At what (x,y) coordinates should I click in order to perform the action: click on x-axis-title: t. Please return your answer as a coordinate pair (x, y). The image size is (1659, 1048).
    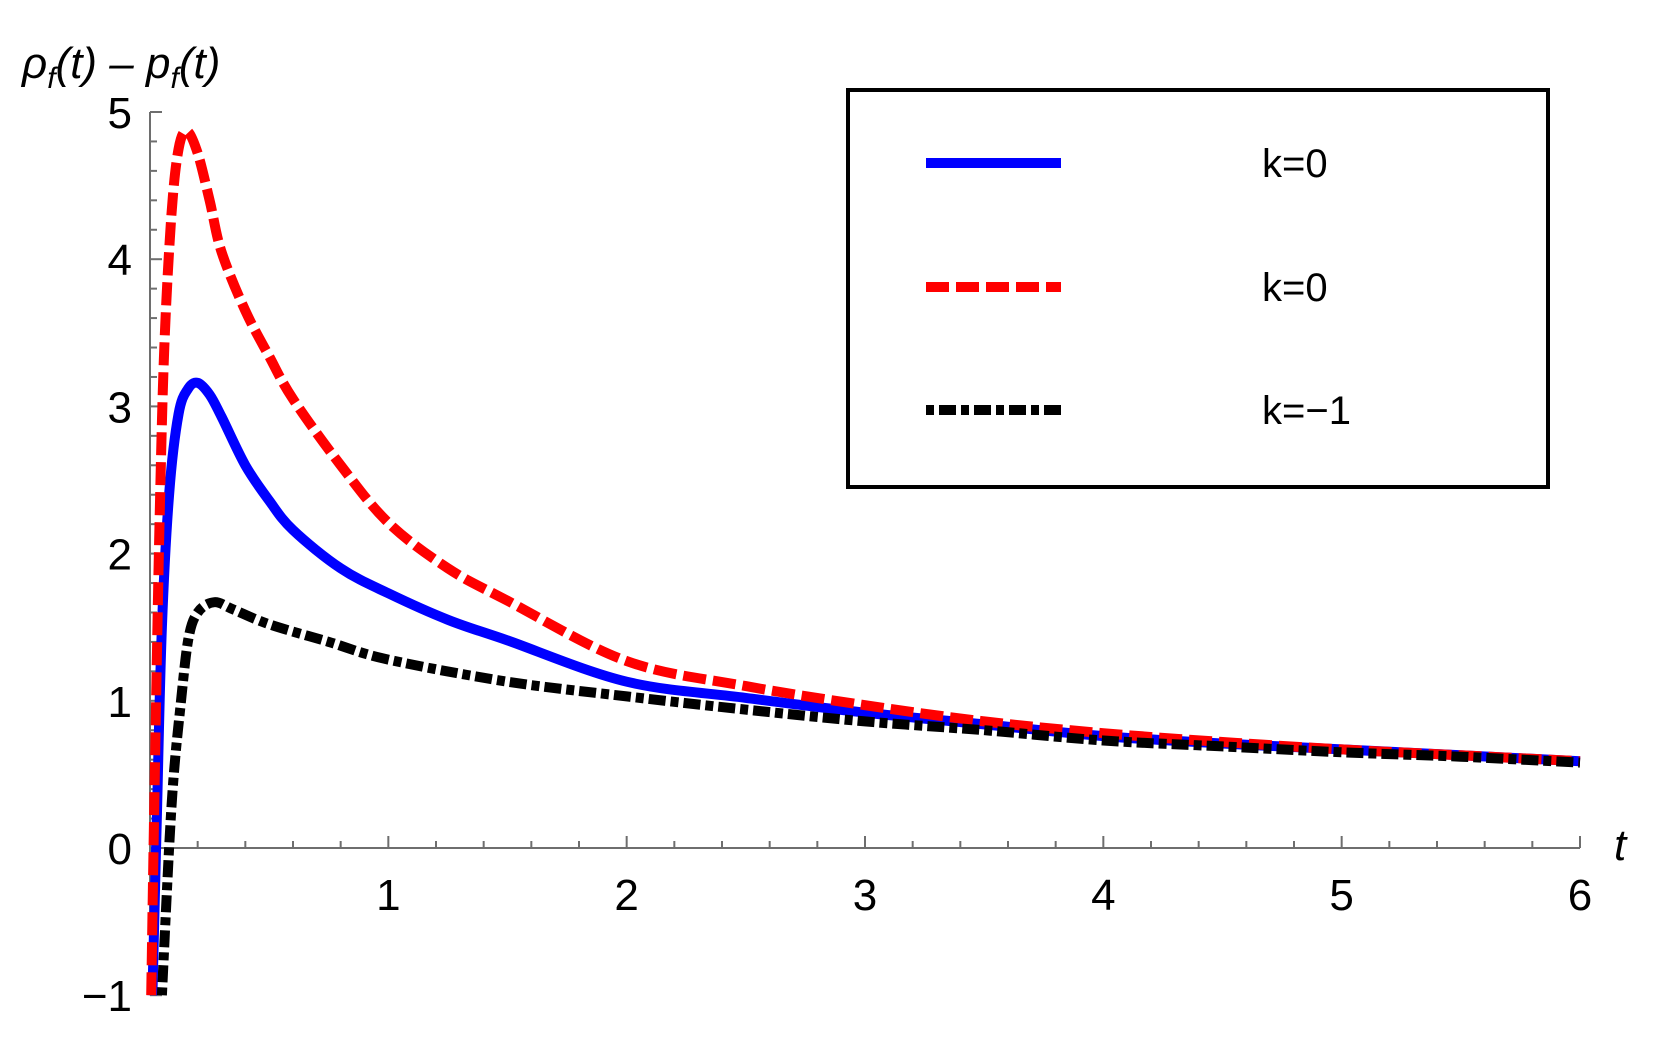
    Looking at the image, I should click on (1621, 845).